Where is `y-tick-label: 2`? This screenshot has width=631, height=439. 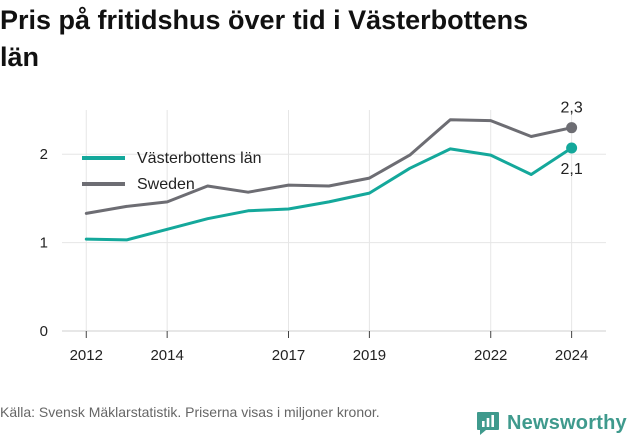 y-tick-label: 2 is located at coordinates (44, 154).